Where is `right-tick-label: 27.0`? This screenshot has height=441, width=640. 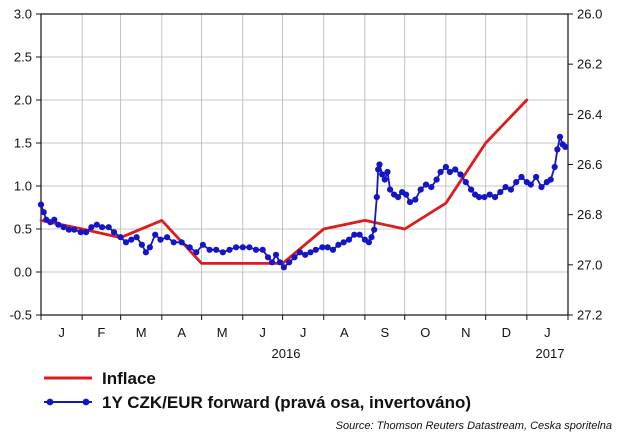 right-tick-label: 27.0 is located at coordinates (589, 264).